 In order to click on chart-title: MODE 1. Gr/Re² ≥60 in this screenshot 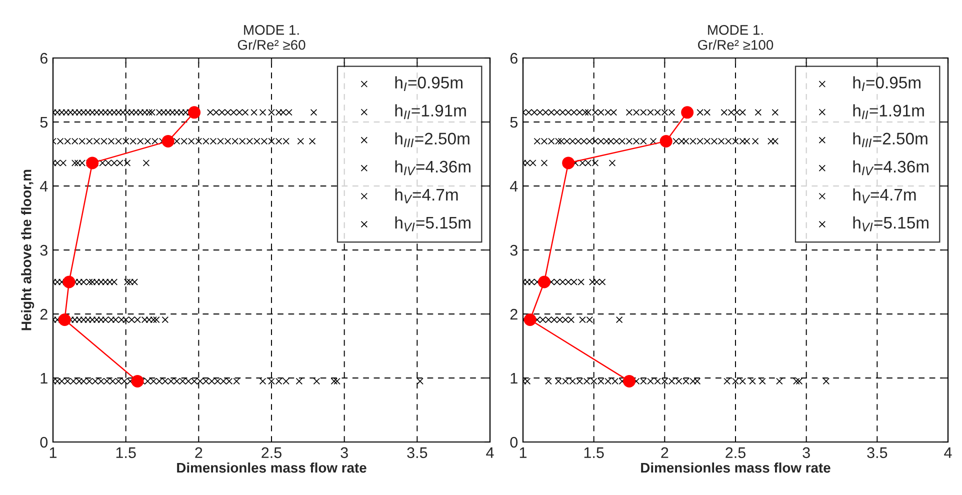, I will do `click(272, 37)`.